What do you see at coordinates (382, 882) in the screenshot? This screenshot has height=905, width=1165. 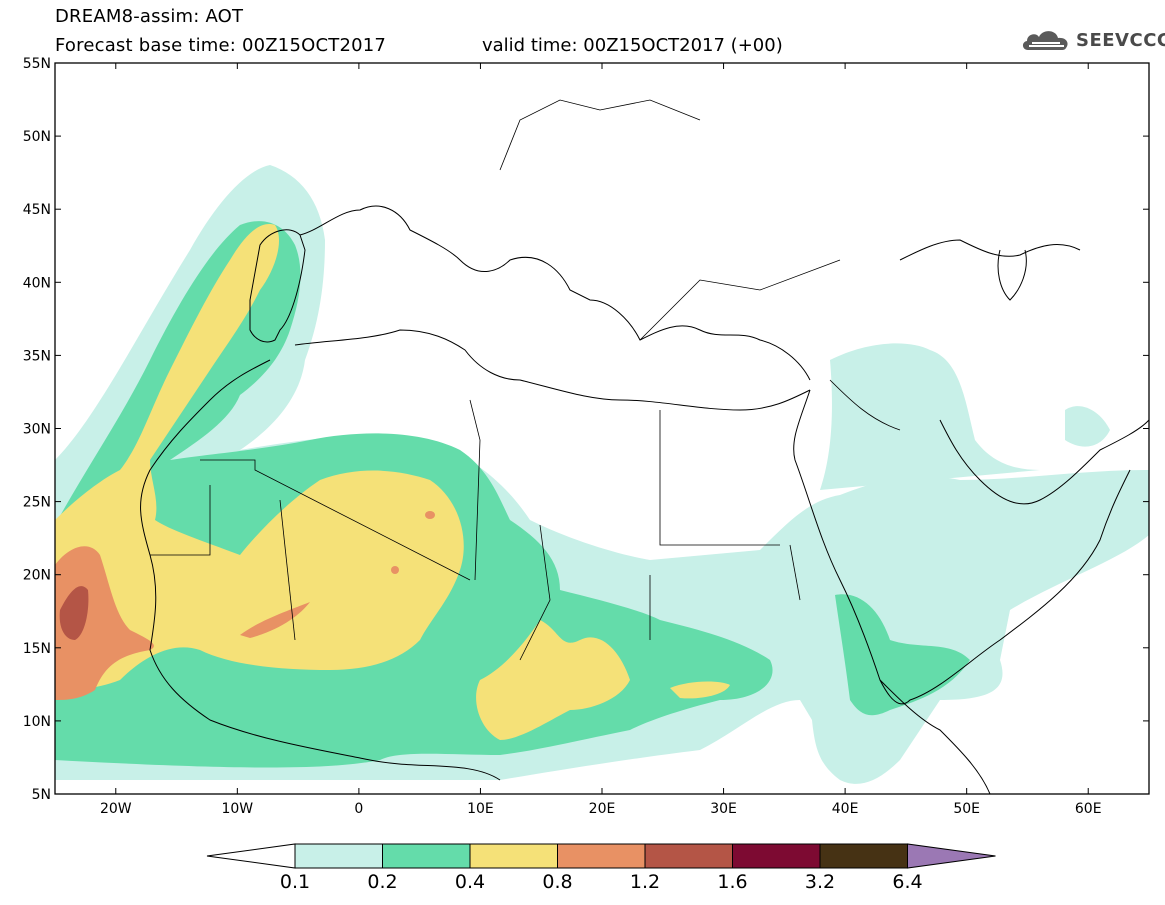 I see `colorbar-label: 0.2` at bounding box center [382, 882].